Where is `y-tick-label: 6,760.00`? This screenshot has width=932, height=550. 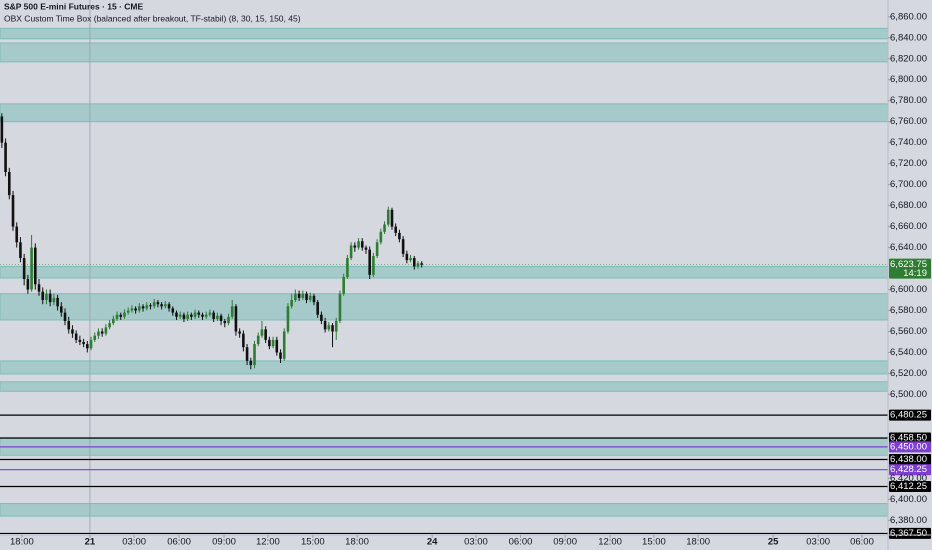 y-tick-label: 6,760.00 is located at coordinates (908, 121).